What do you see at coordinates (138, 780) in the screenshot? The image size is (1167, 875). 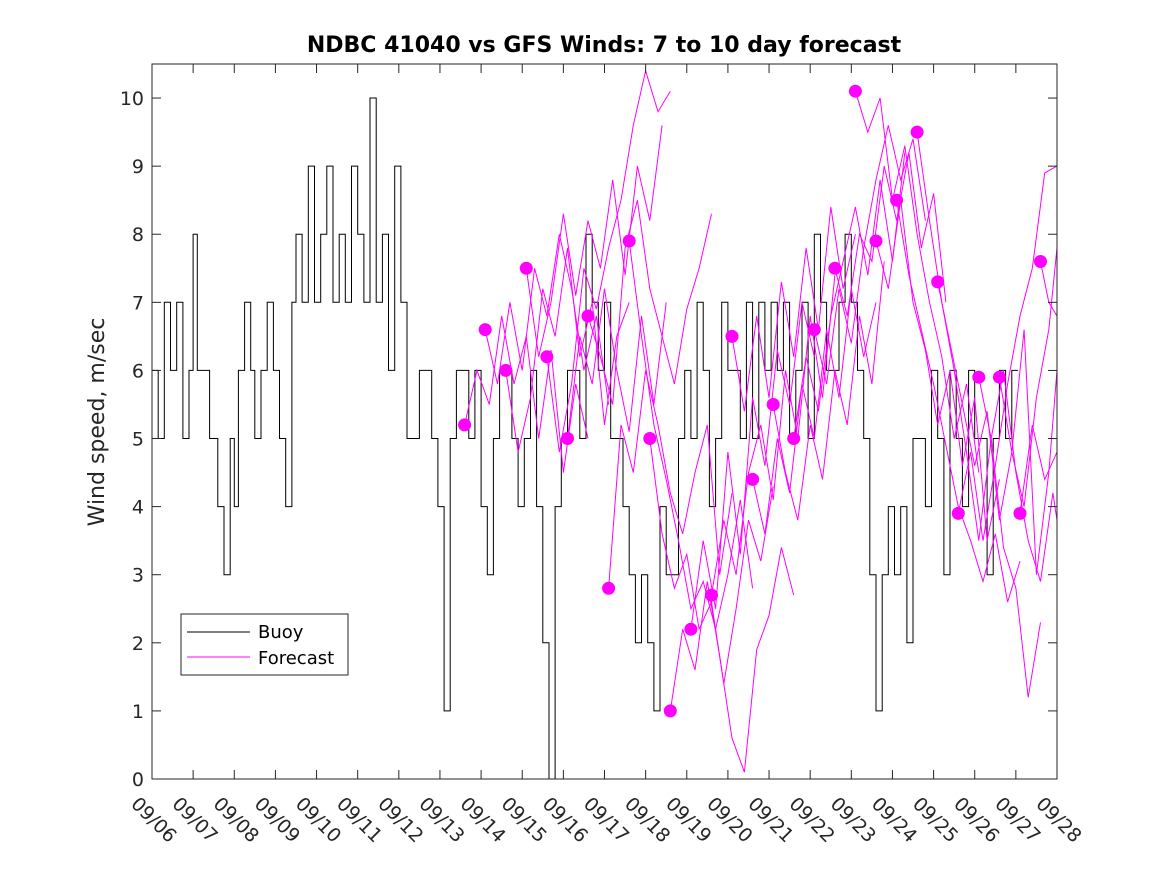 I see `y-tick-label: 0` at bounding box center [138, 780].